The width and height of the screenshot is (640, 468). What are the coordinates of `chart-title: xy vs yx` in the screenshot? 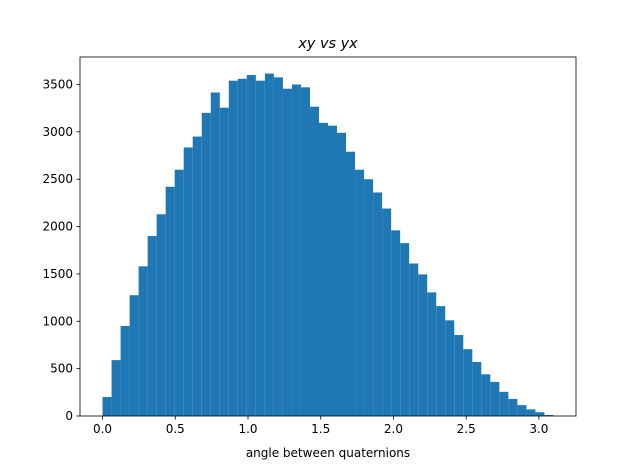 It's located at (327, 44).